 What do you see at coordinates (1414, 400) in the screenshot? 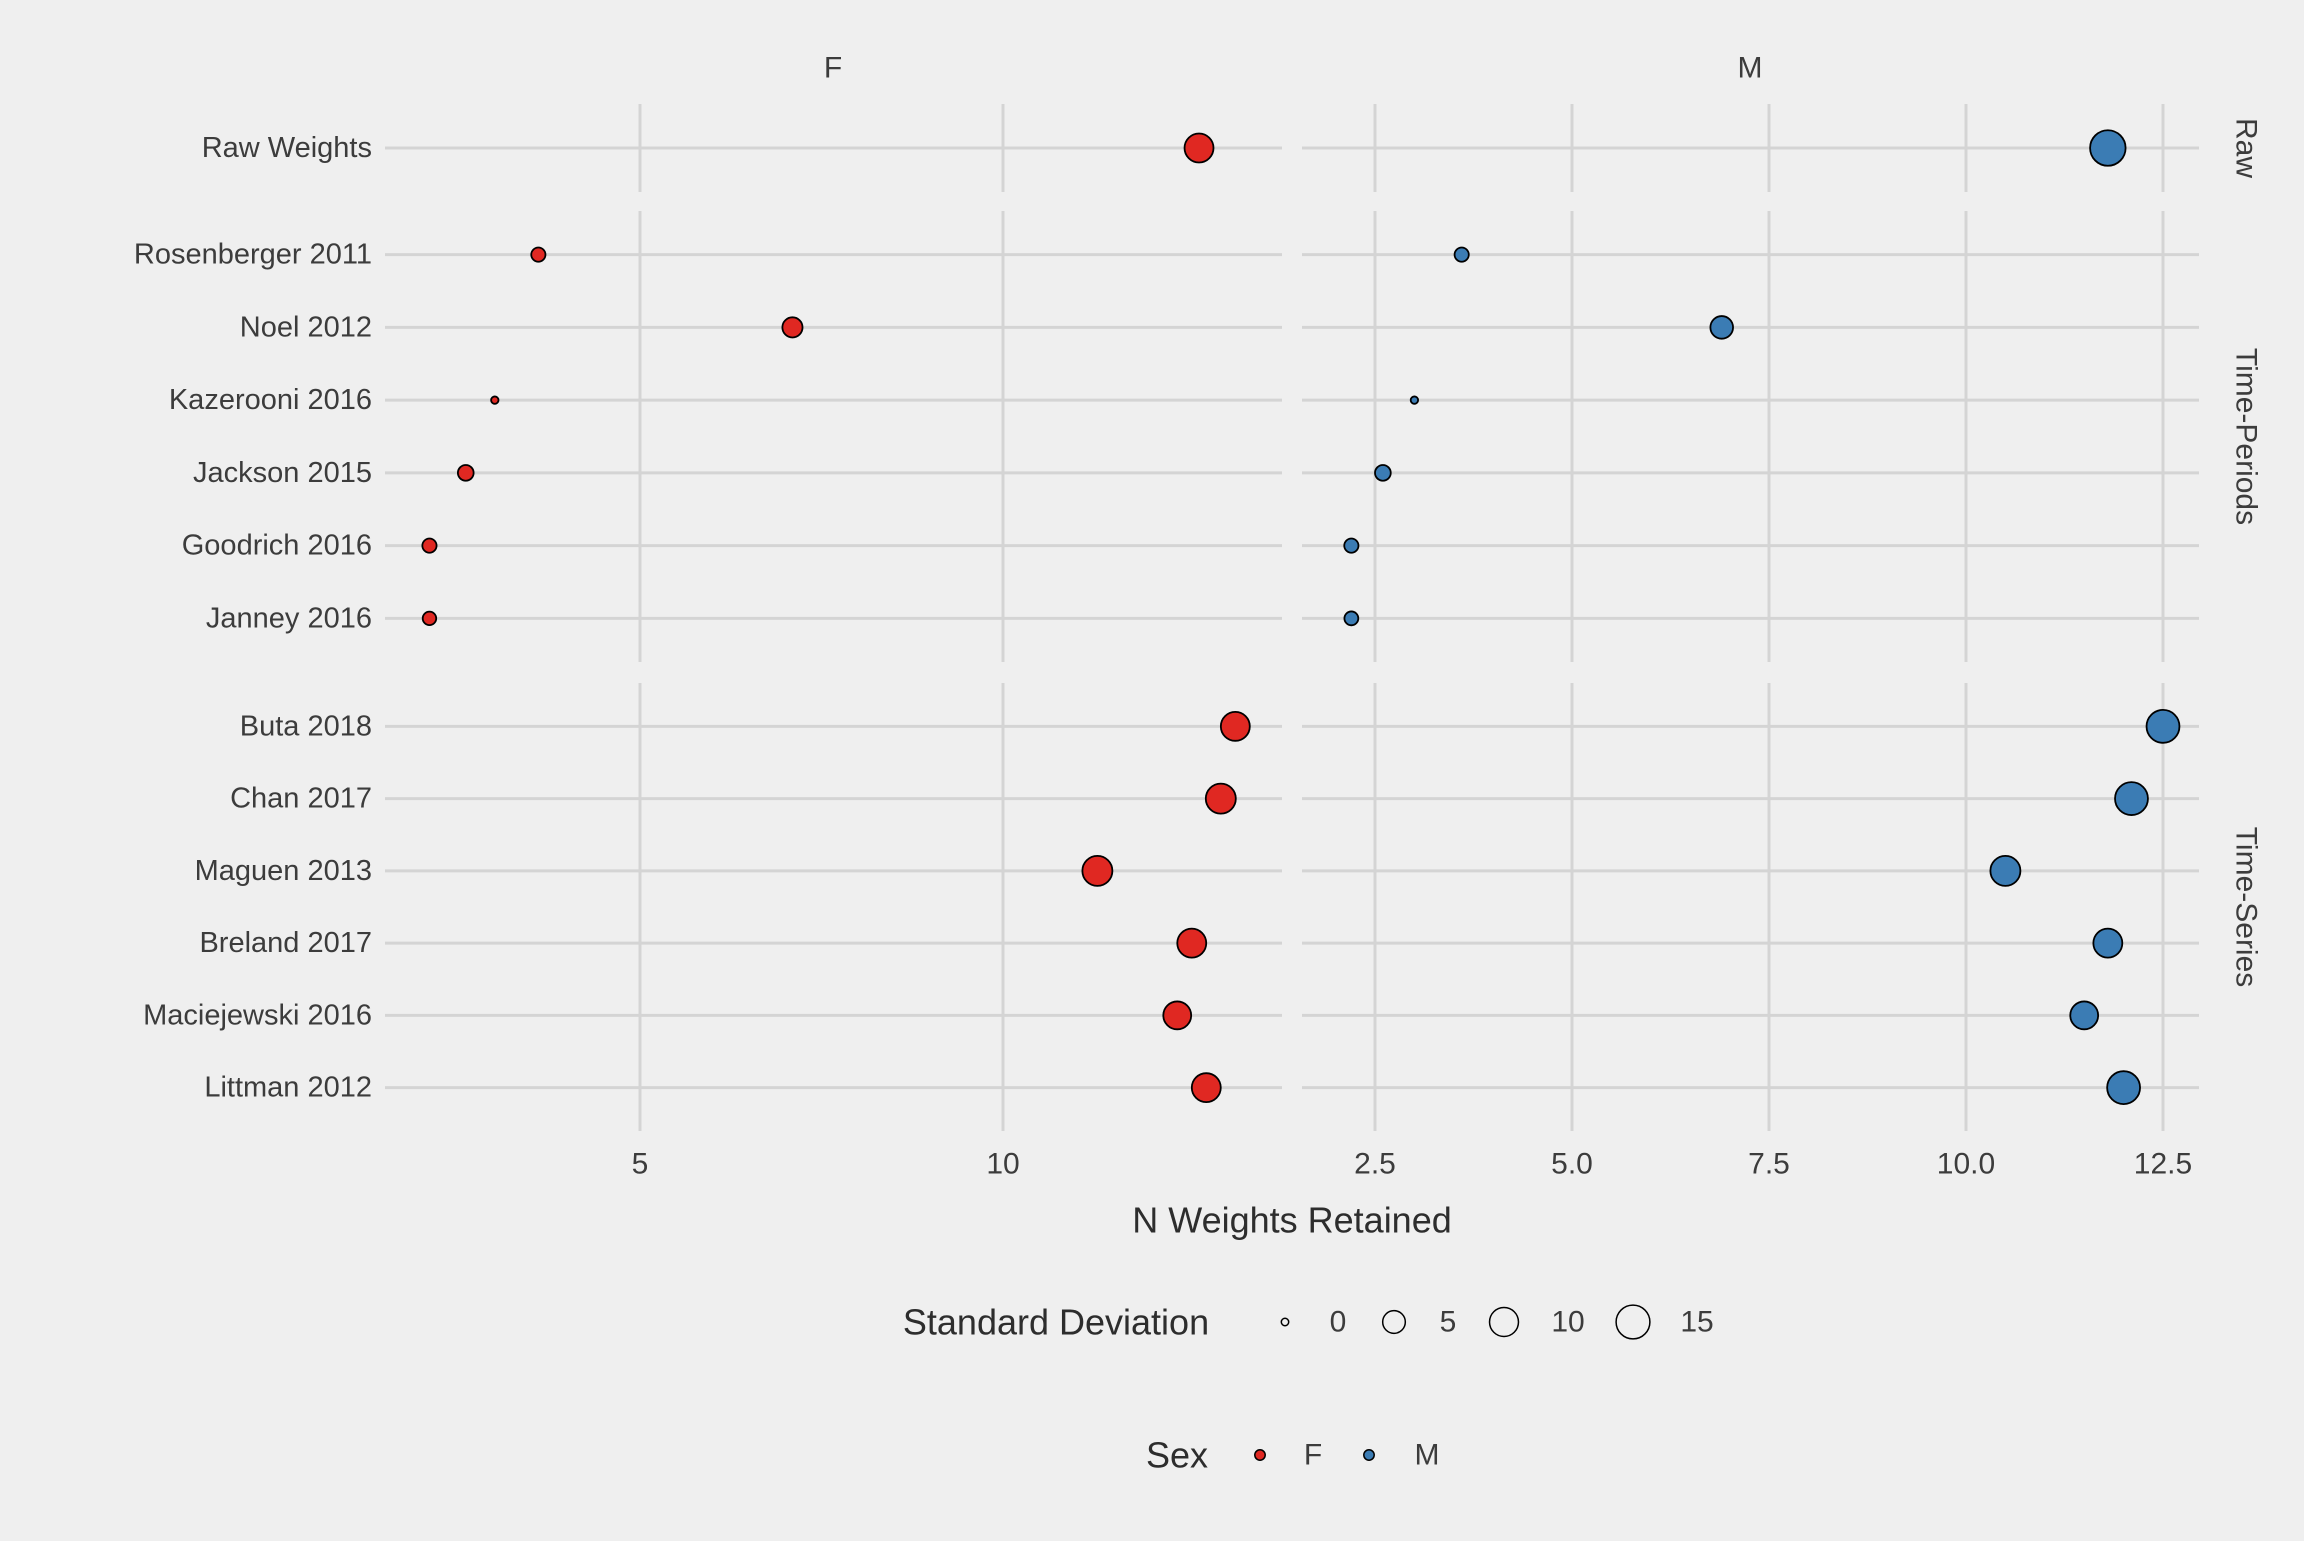
I see `data-point-m-kazerooni-2016` at bounding box center [1414, 400].